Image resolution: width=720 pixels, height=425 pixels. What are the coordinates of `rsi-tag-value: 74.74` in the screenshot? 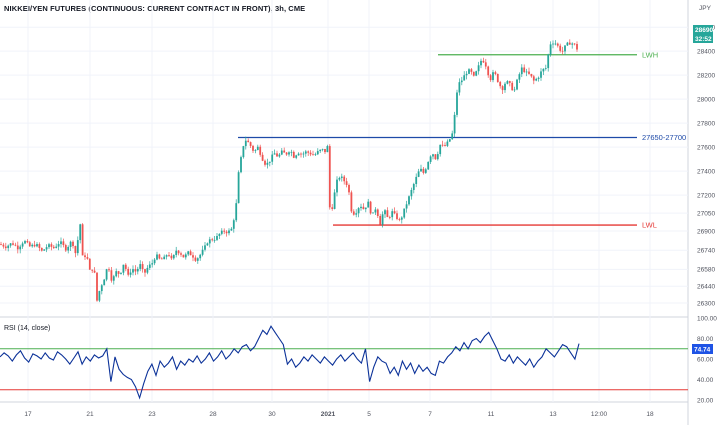 It's located at (702, 350).